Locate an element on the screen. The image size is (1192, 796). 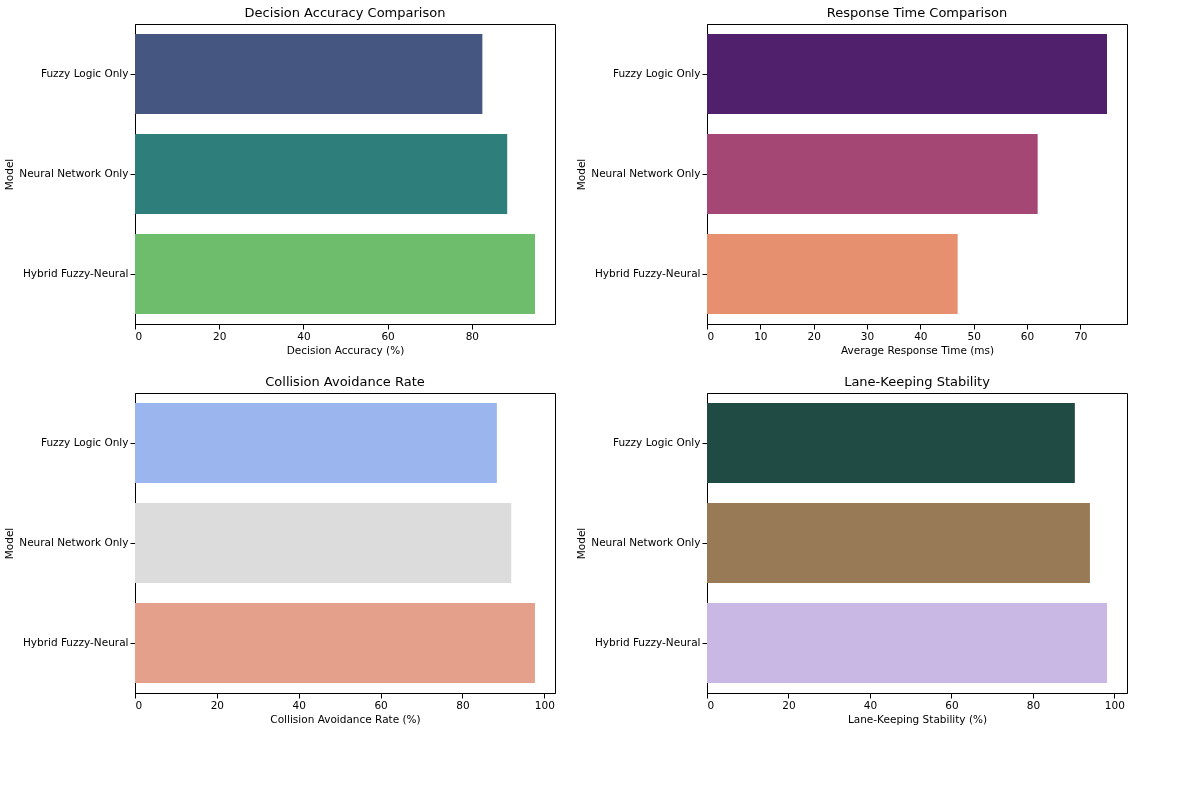
x-axis-title: Collision Avoidance Rate (%) is located at coordinates (345, 719).